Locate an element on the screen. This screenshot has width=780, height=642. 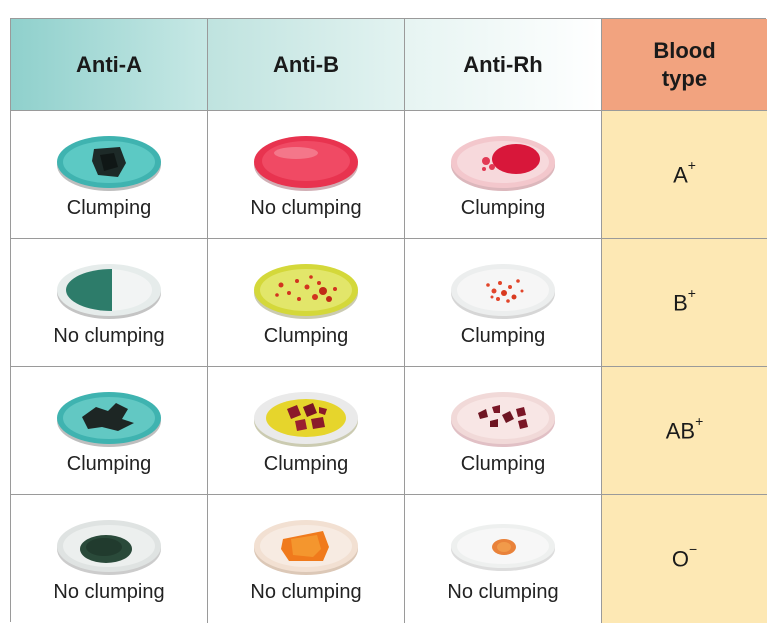
sample-o-neg-anti-b: No clumping is located at coordinates (306, 559).